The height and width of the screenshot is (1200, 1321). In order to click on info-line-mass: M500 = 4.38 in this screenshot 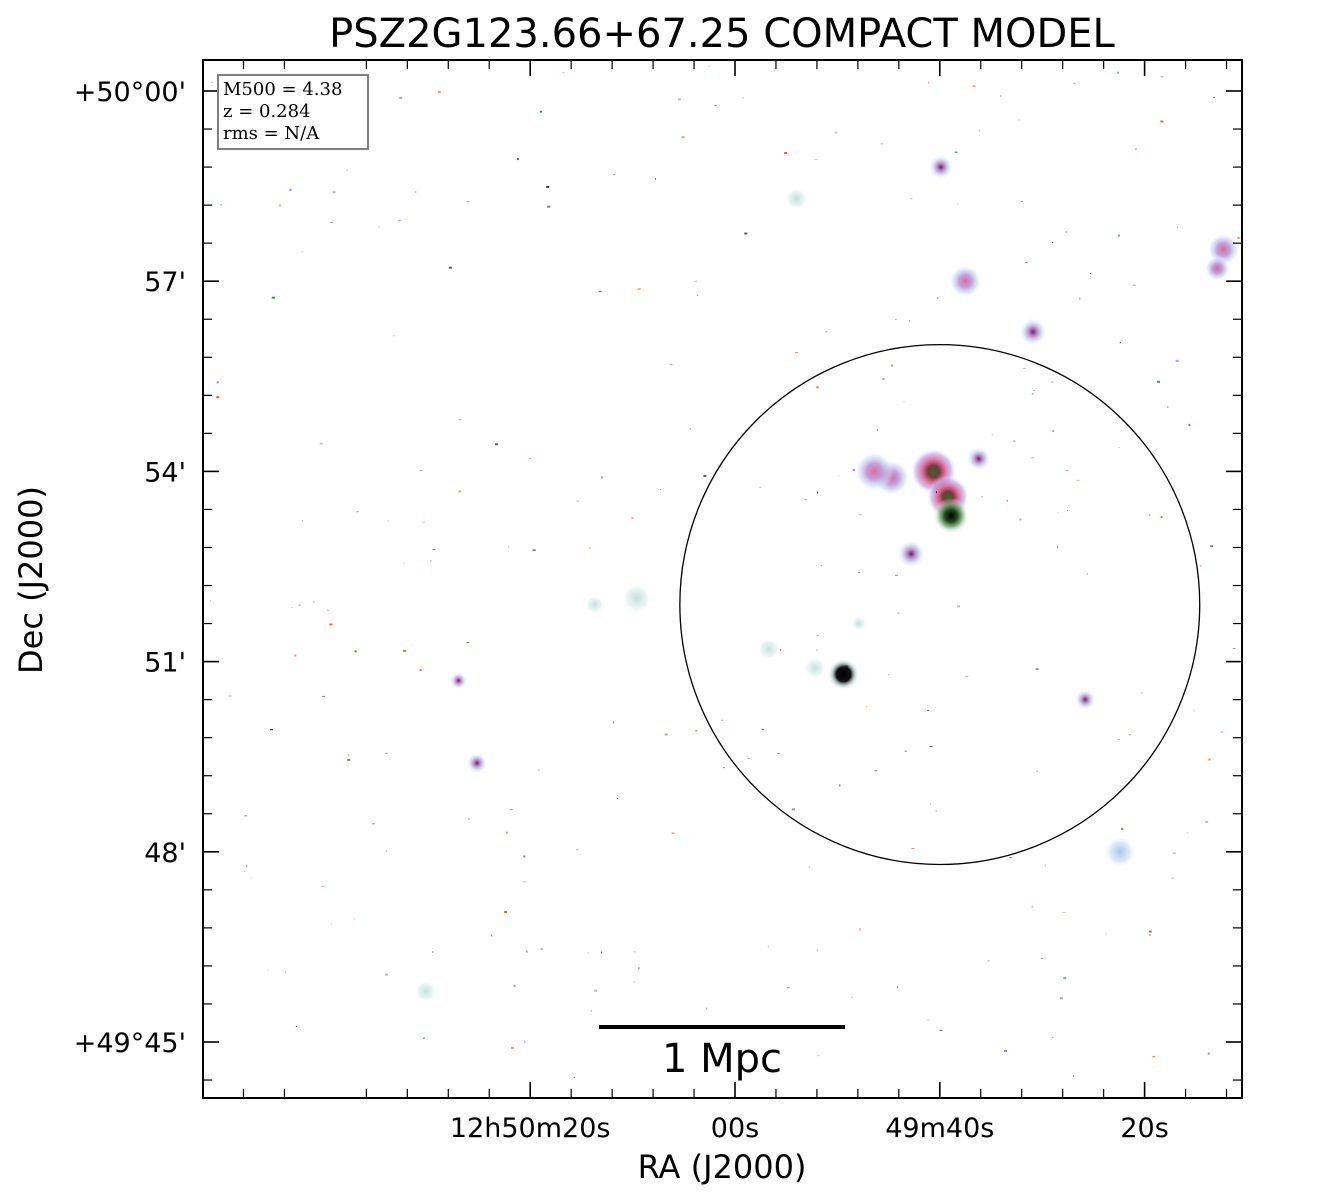, I will do `click(282, 89)`.